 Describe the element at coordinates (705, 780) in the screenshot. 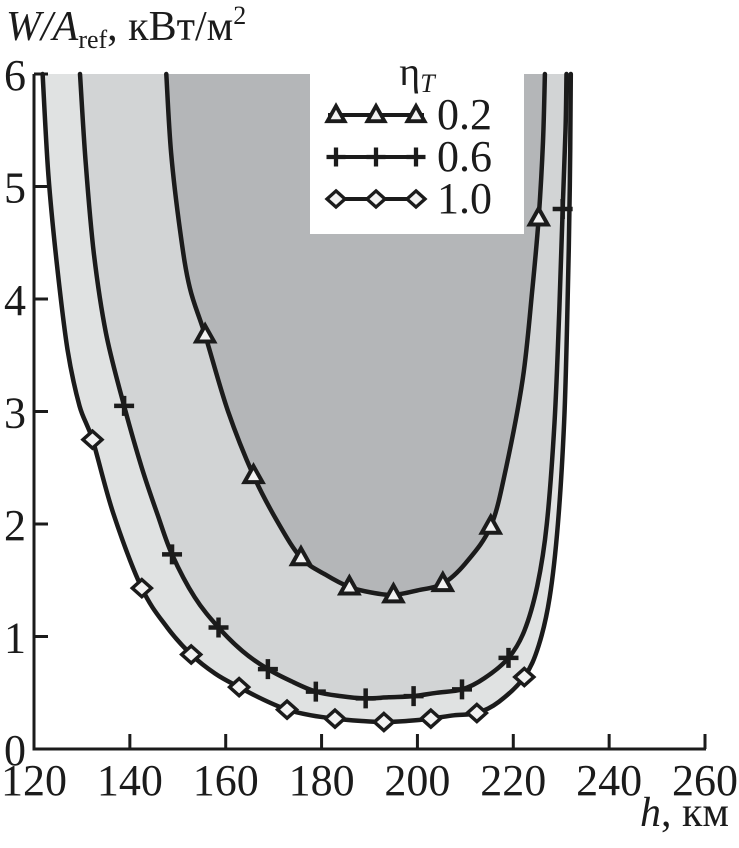

I see `x-tick-label: 260` at that location.